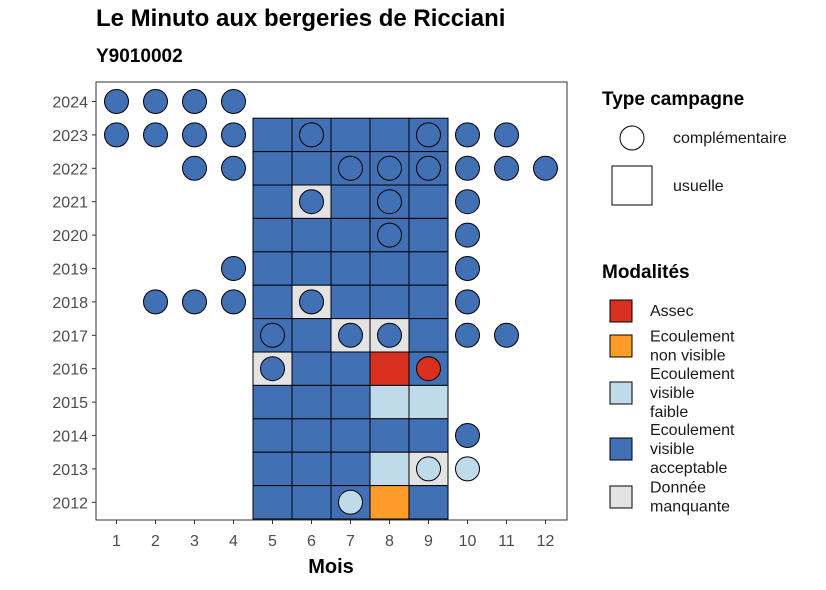 The width and height of the screenshot is (826, 590). What do you see at coordinates (116, 541) in the screenshot?
I see `x-tick-label-1: 1` at bounding box center [116, 541].